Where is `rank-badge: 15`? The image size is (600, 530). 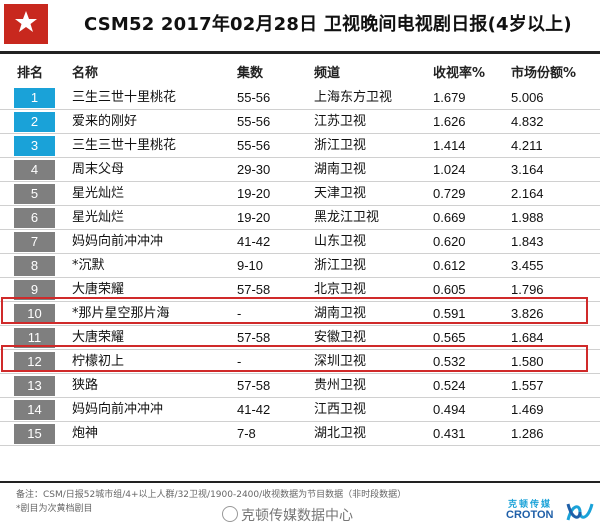
rank-badge: 15 is located at coordinates (34, 434).